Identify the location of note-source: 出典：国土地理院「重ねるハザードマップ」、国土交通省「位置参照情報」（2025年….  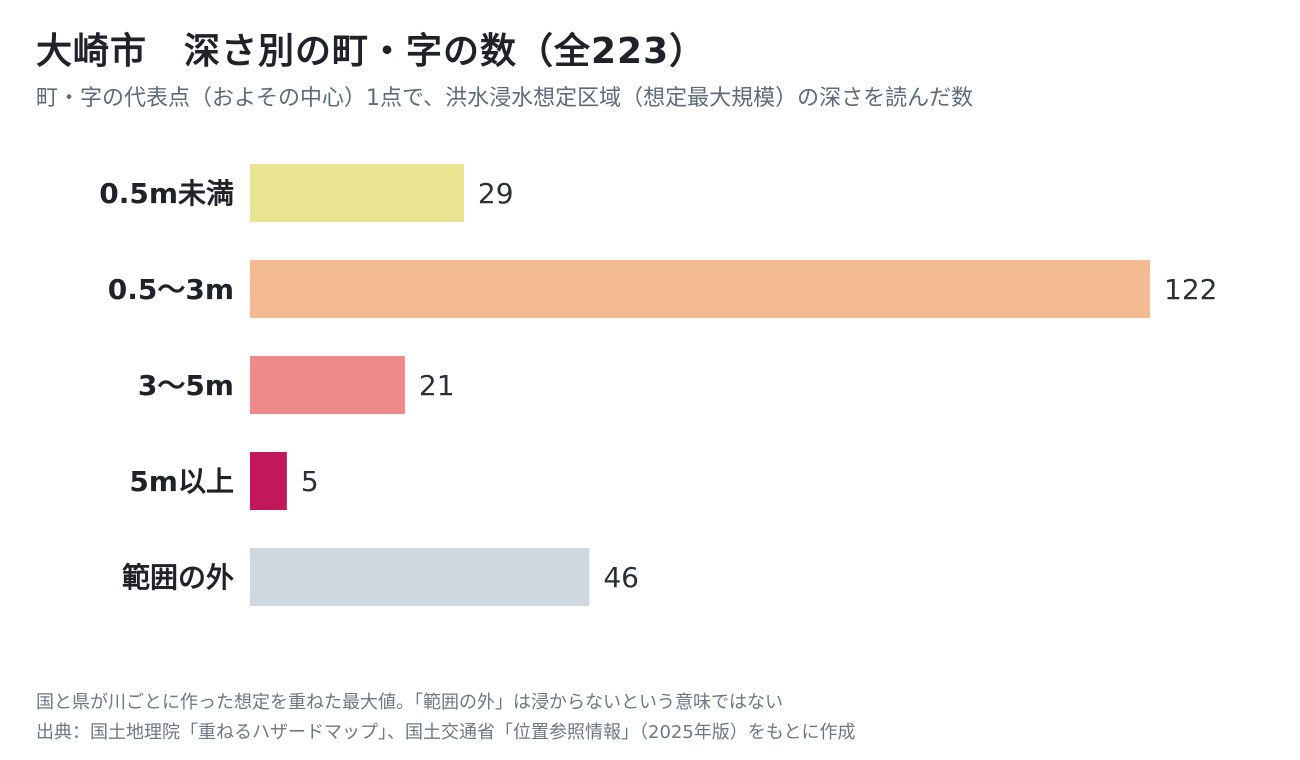
(446, 732).